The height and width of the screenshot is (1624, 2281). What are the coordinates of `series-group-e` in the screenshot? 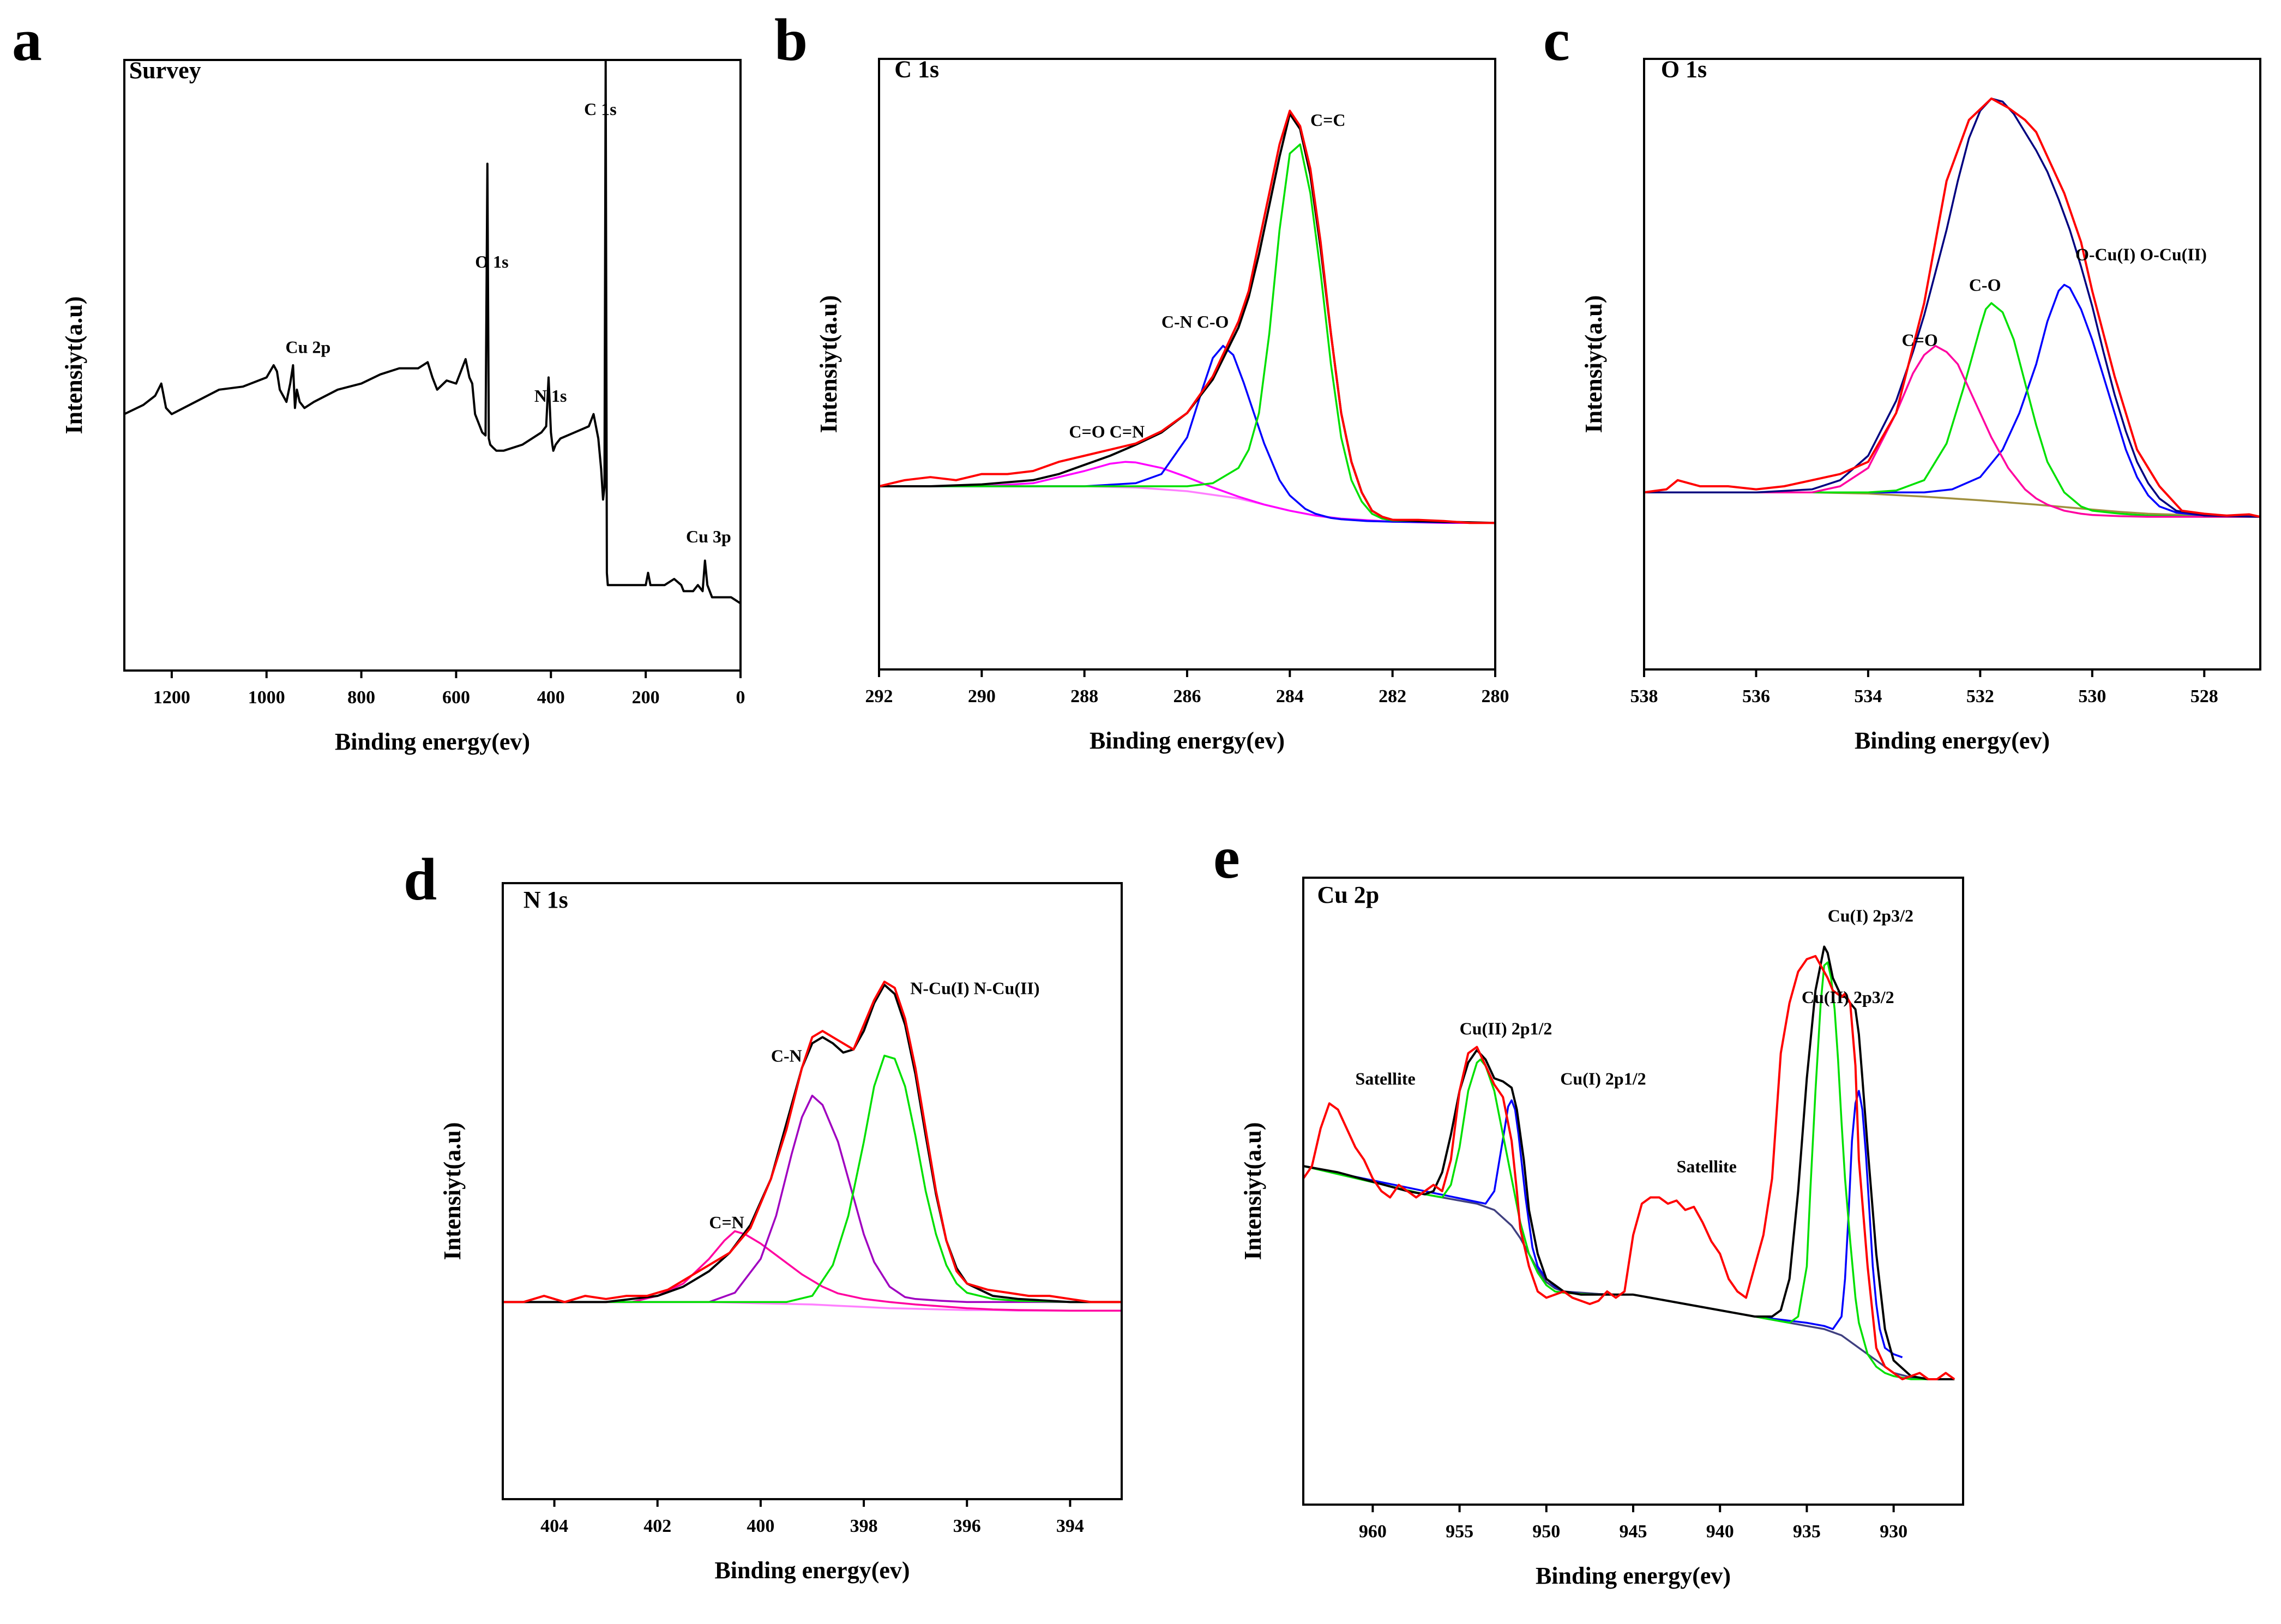 It's located at (1629, 1162).